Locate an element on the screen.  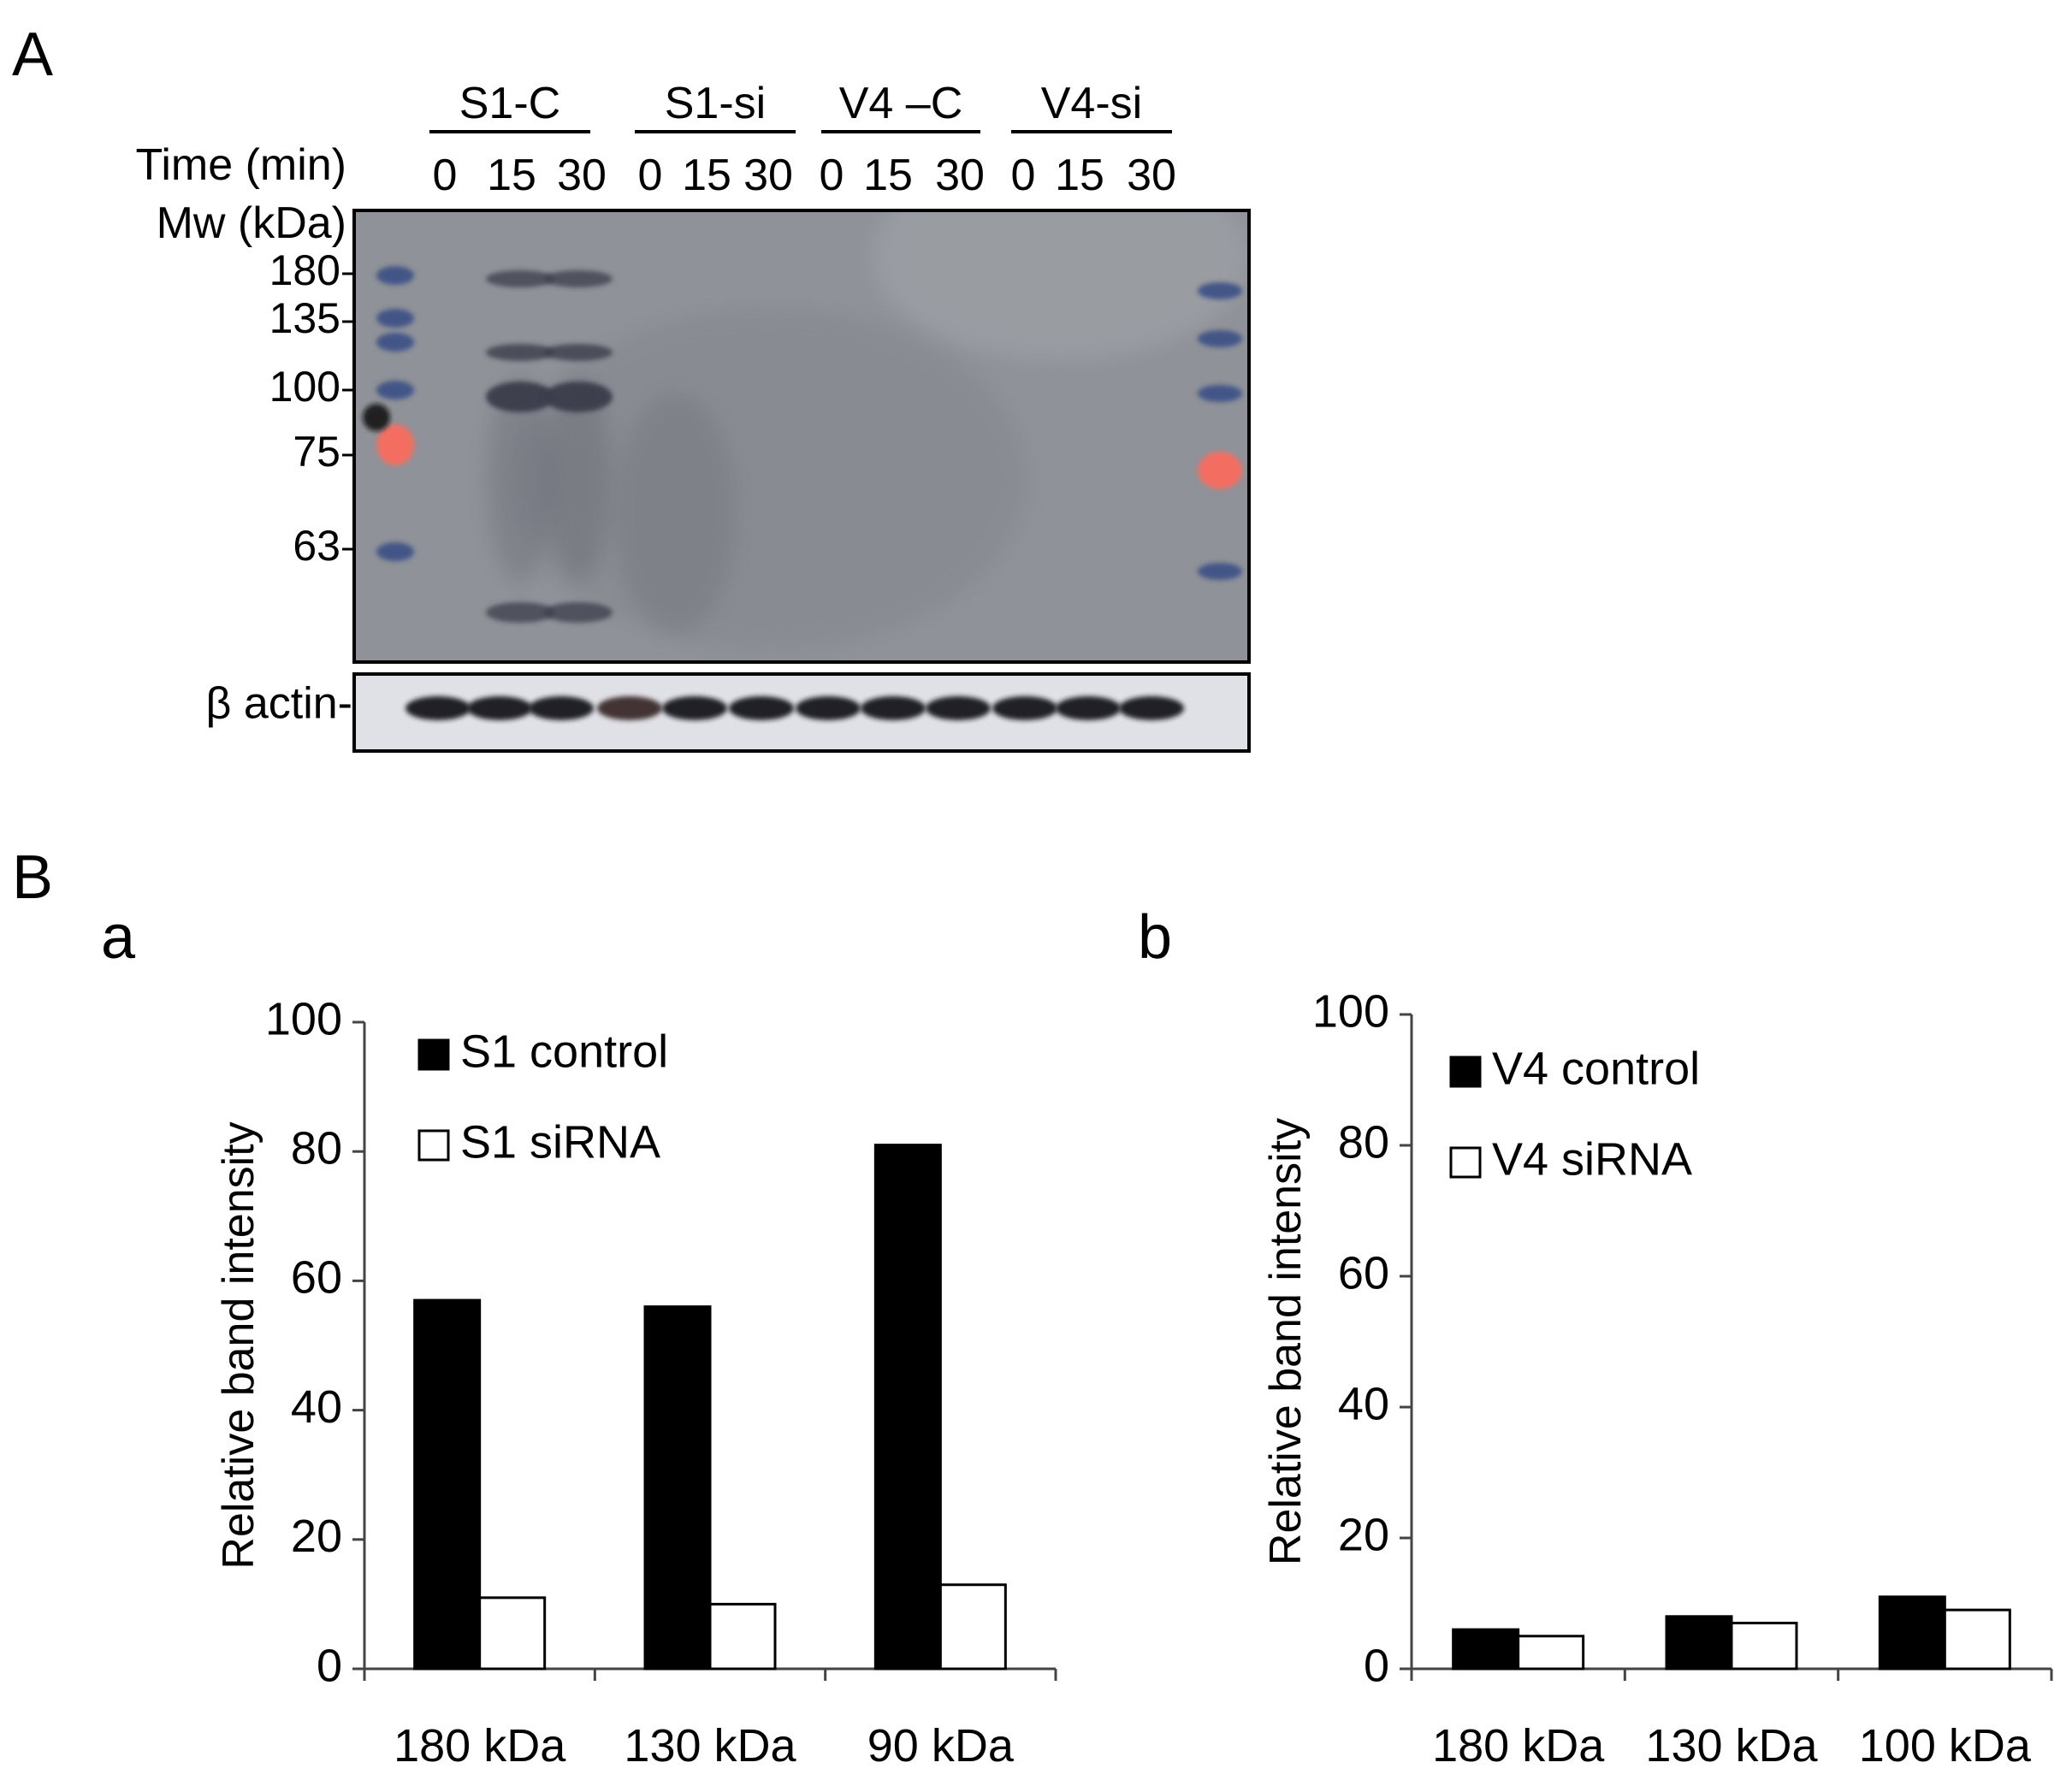
membrane-border is located at coordinates (801, 436).